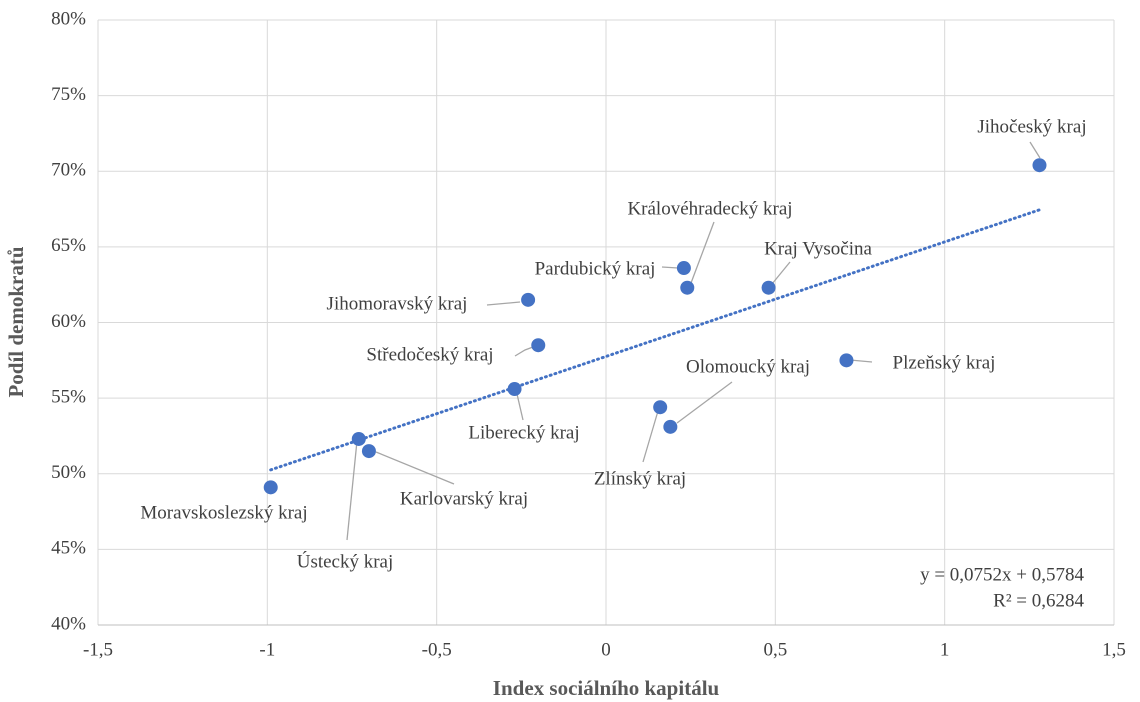 This screenshot has height=702, width=1140. Describe the element at coordinates (68, 94) in the screenshot. I see `y-tick-label: 75%` at that location.